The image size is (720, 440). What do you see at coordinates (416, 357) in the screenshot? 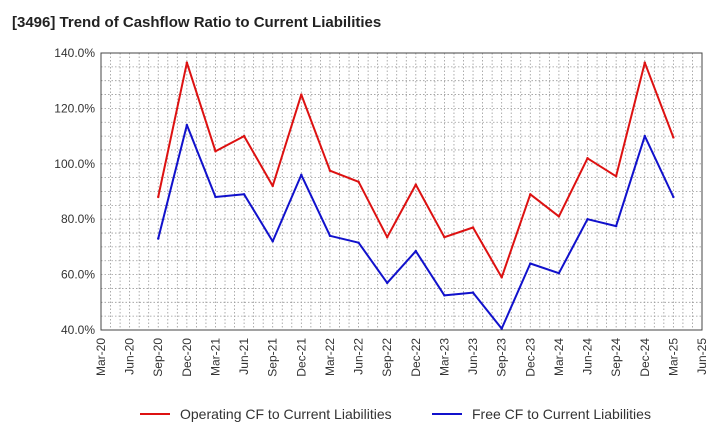
I see `x-tick-label: Dec-22` at bounding box center [416, 357].